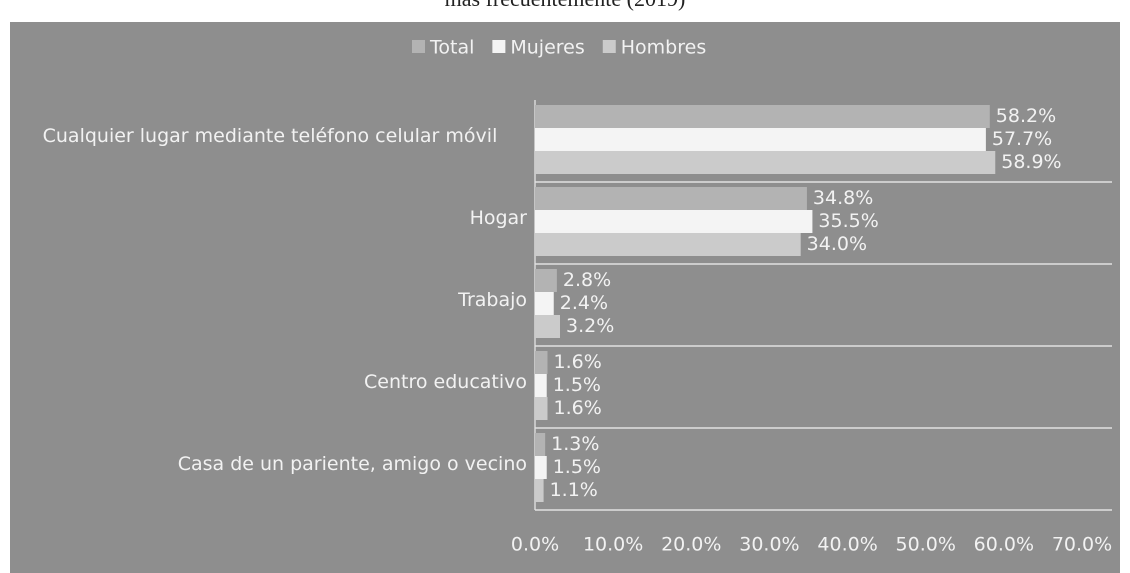 This screenshot has width=1130, height=573. Describe the element at coordinates (498, 218) in the screenshot. I see `y-tick-label: Hogar` at that location.